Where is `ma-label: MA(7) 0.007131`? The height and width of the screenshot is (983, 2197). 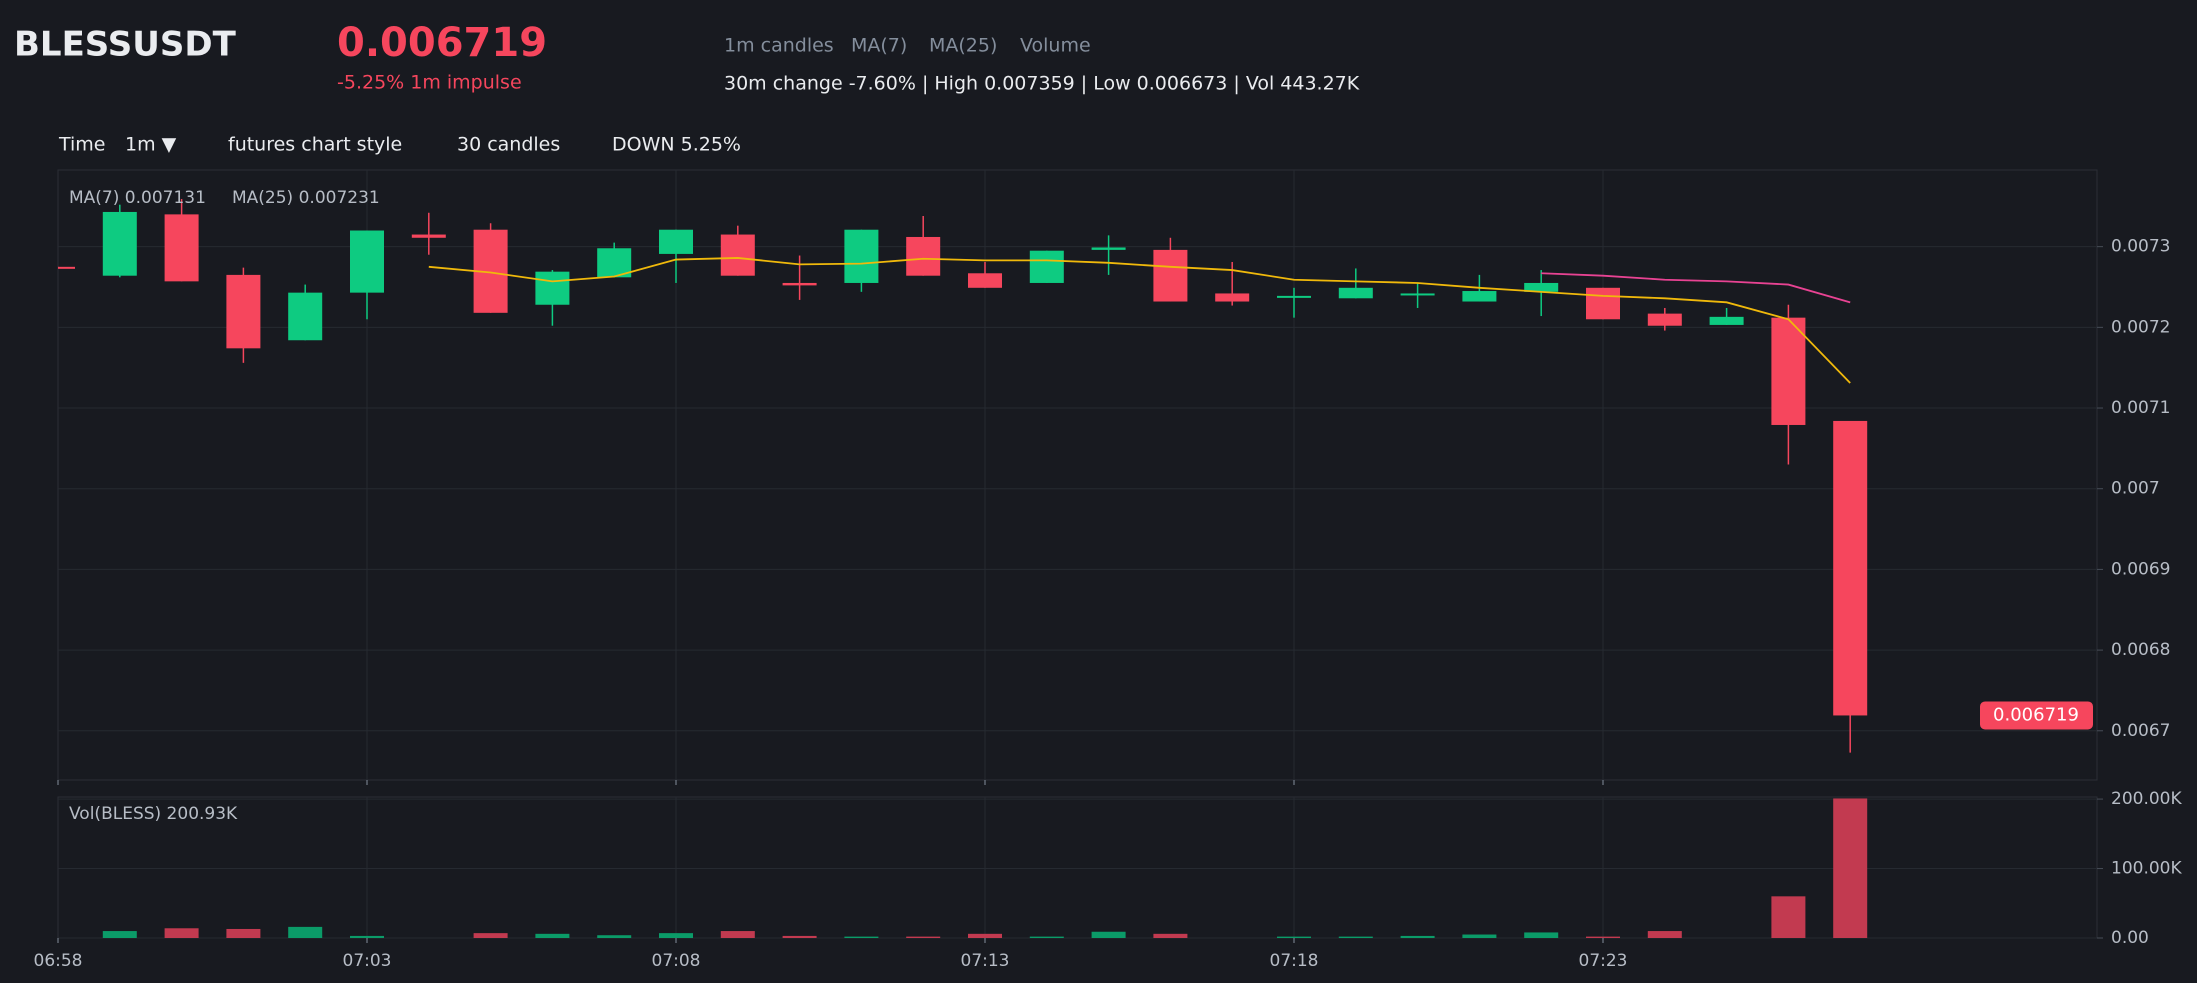 ma-label: MA(7) 0.007131 is located at coordinates (137, 198).